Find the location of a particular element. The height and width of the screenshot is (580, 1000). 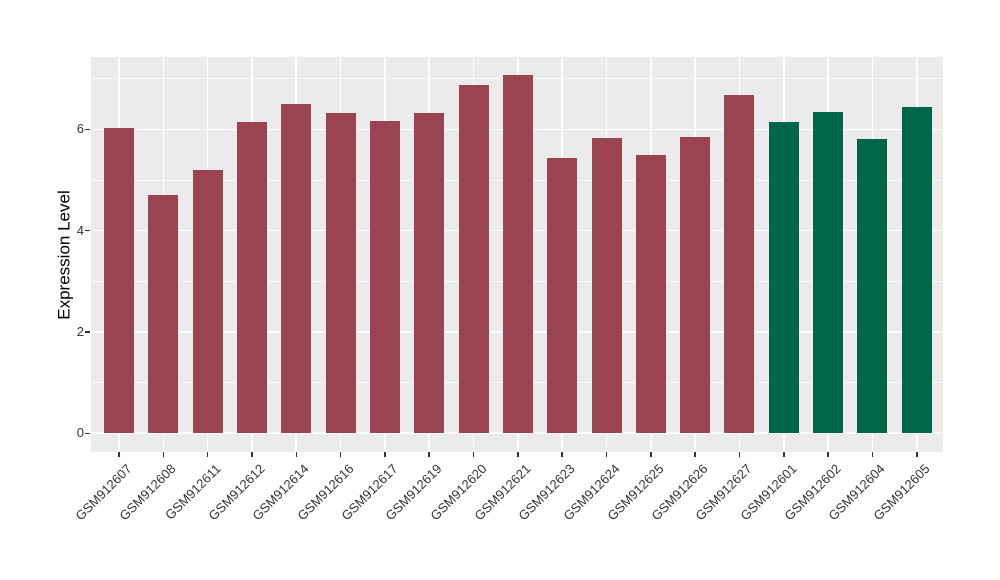

gridline-major-y0 is located at coordinates (517, 433).